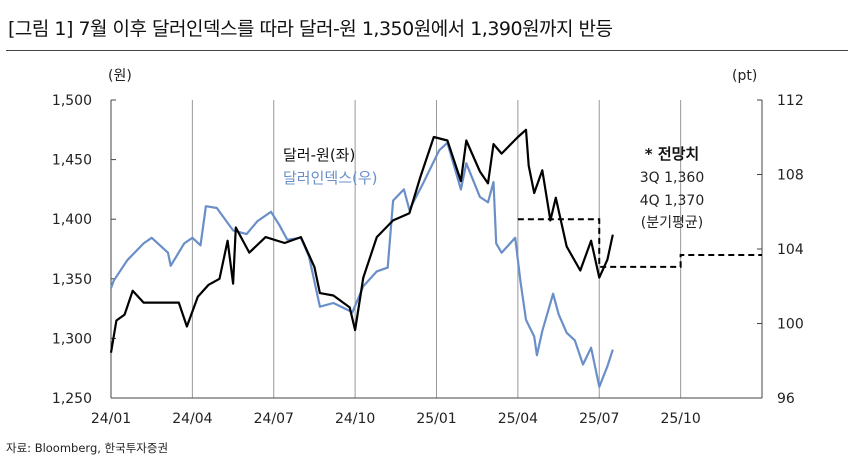 The width and height of the screenshot is (854, 458). Describe the element at coordinates (72, 399) in the screenshot. I see `left-tick-label: 1,250` at that location.